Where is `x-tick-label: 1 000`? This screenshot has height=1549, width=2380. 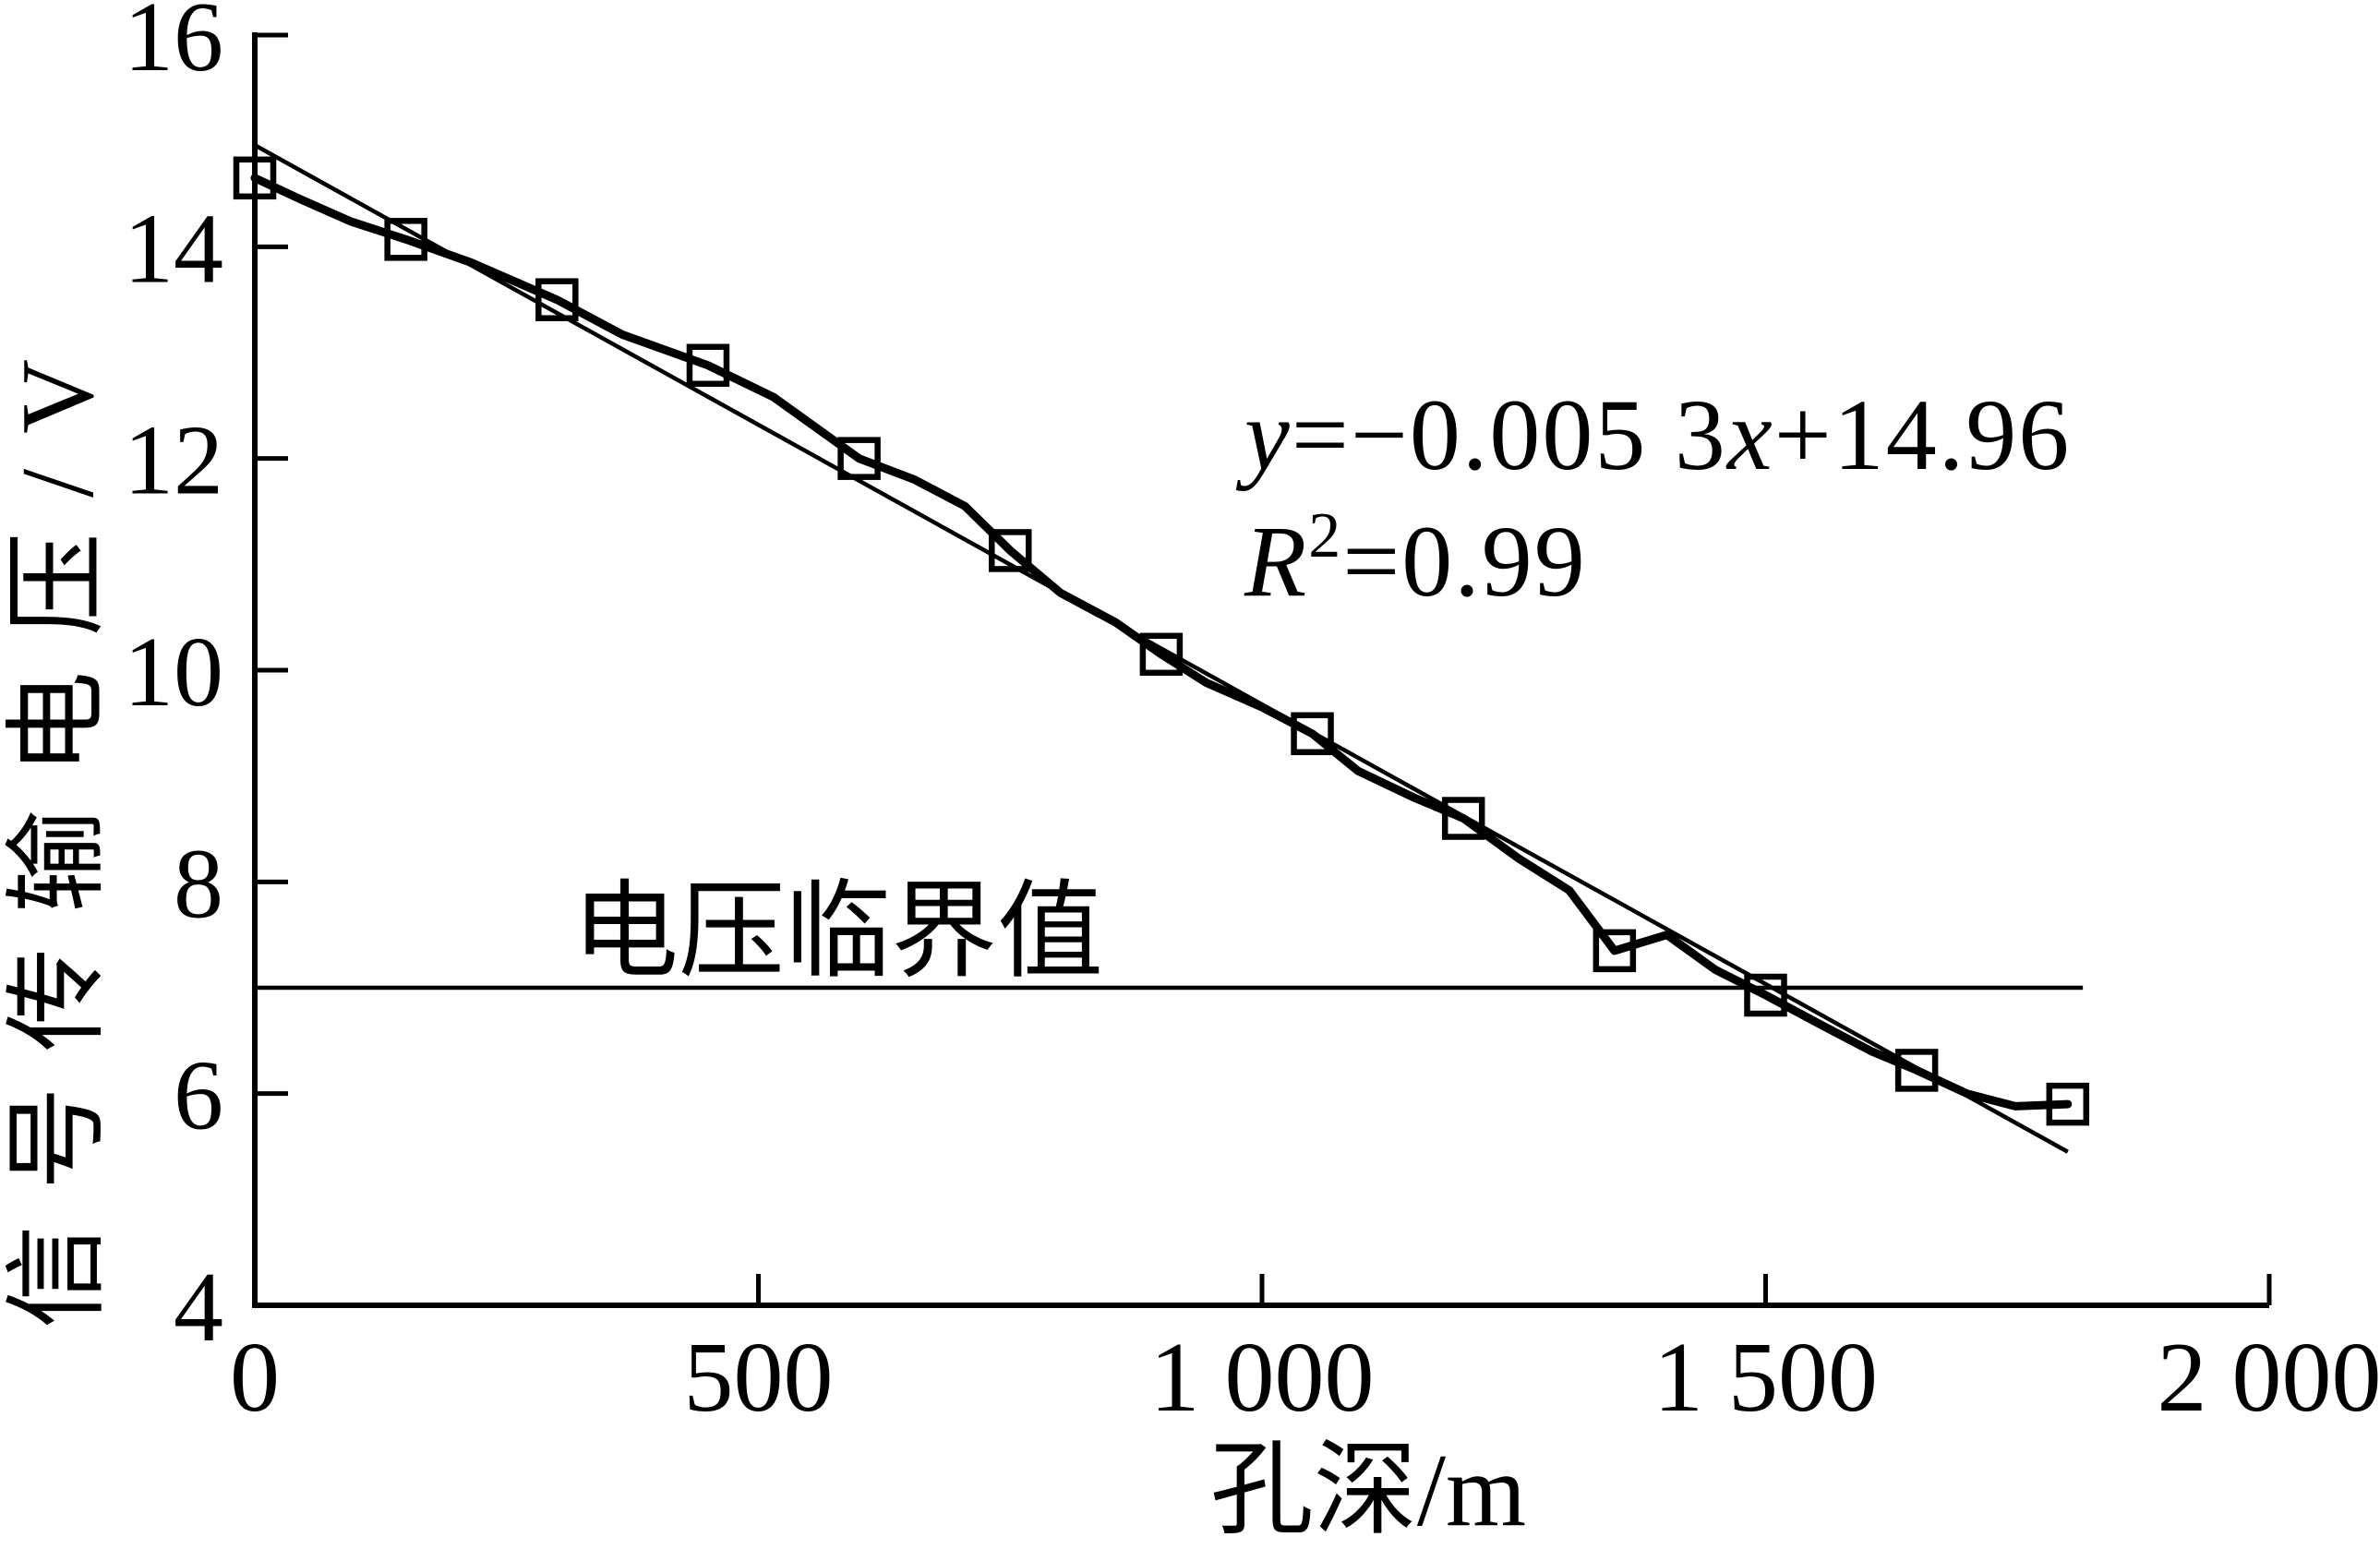
x-tick-label: 1 000 is located at coordinates (1262, 1378).